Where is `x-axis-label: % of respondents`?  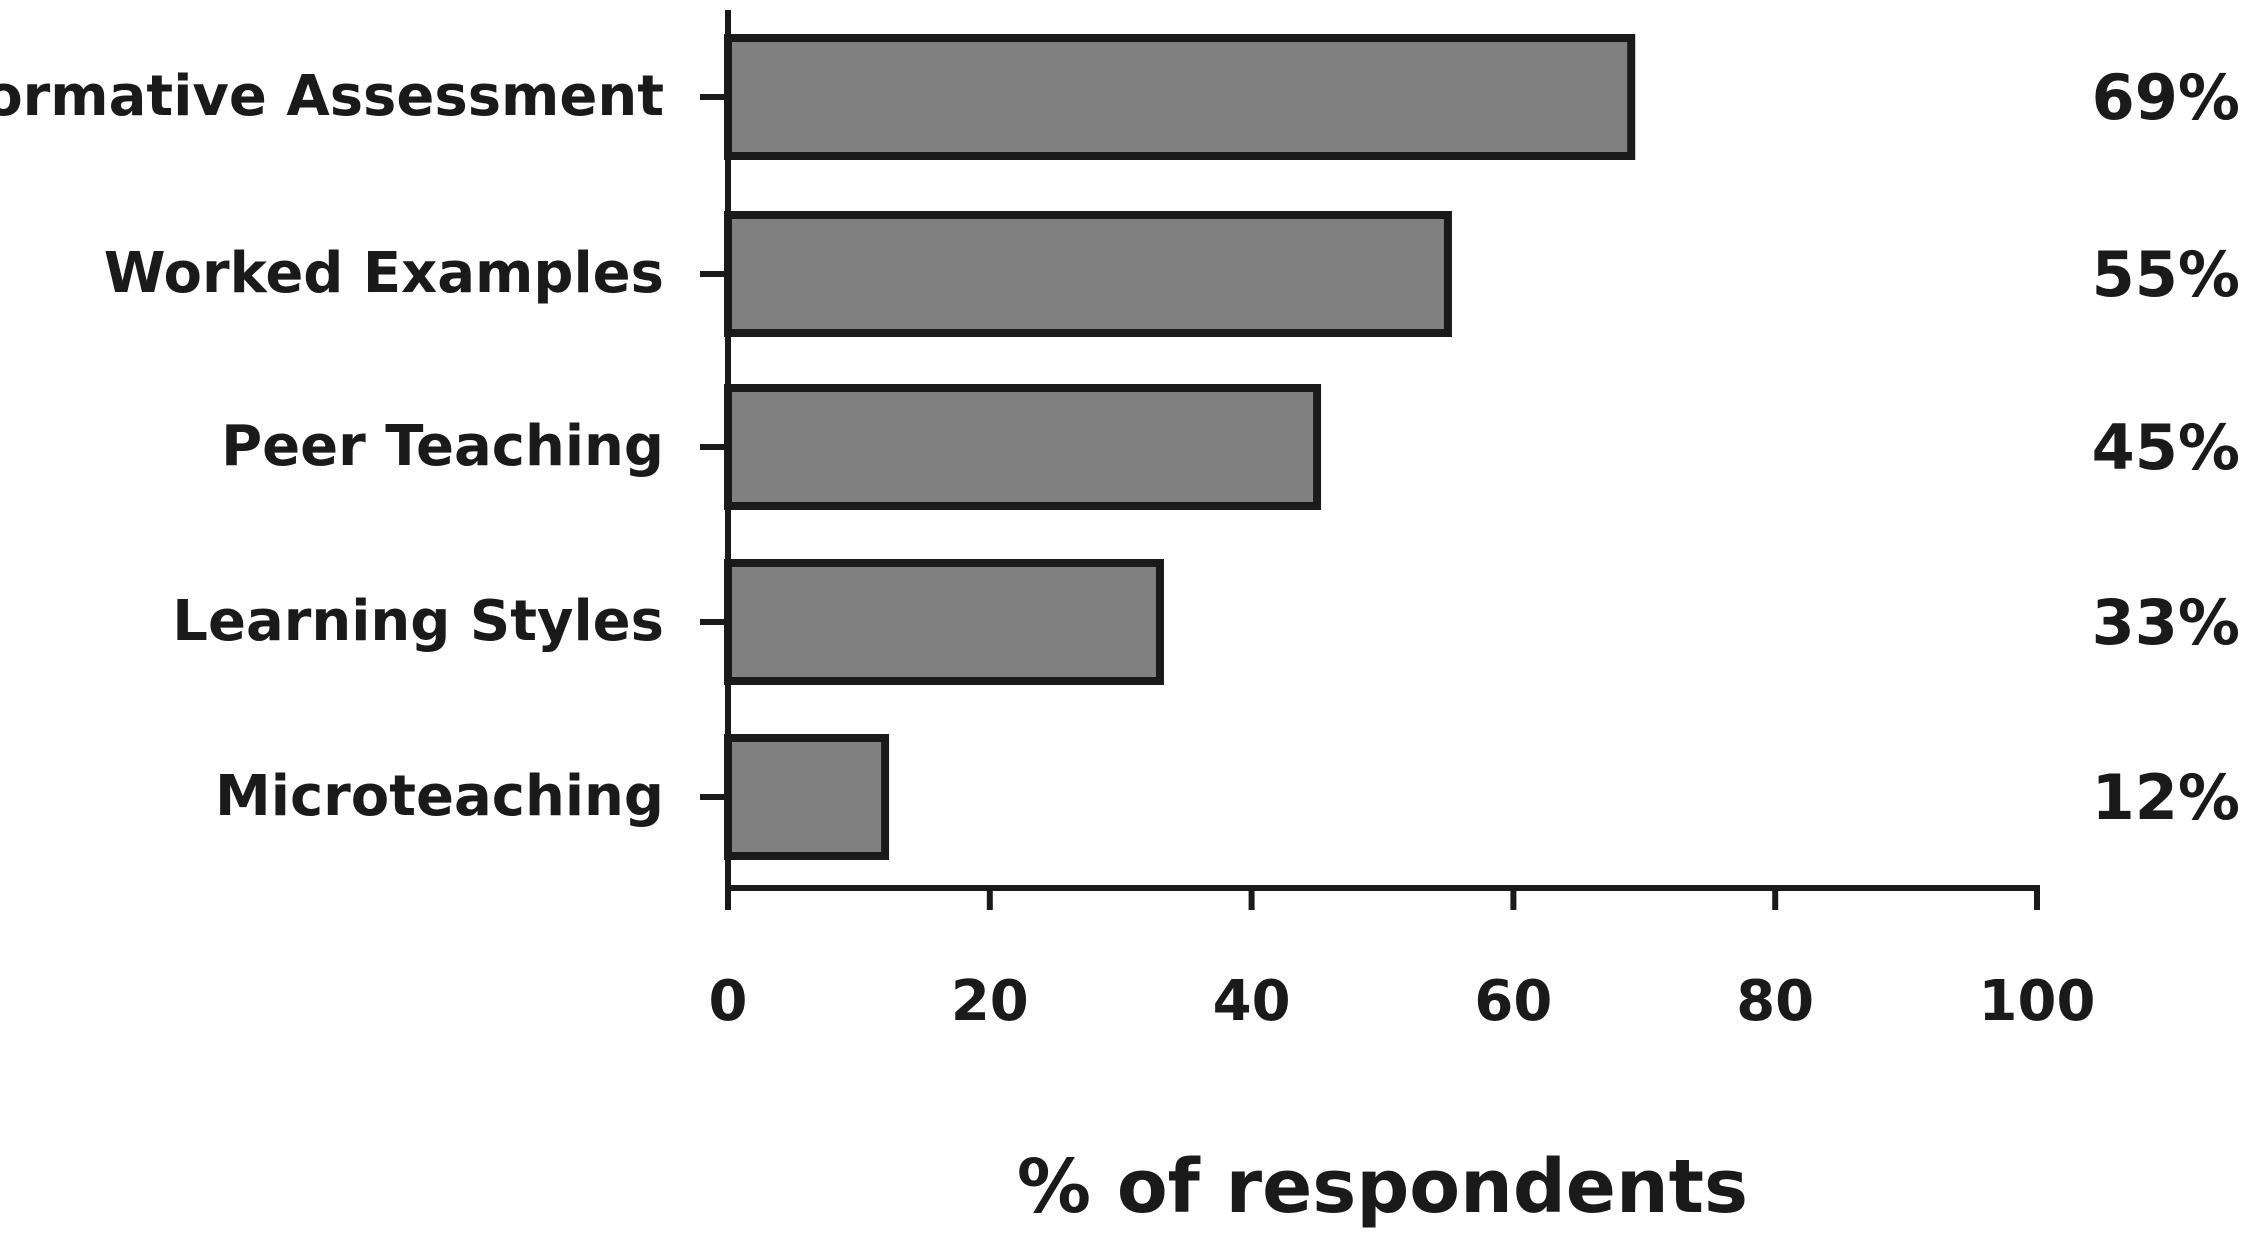
x-axis-label: % of respondents is located at coordinates (1382, 1187).